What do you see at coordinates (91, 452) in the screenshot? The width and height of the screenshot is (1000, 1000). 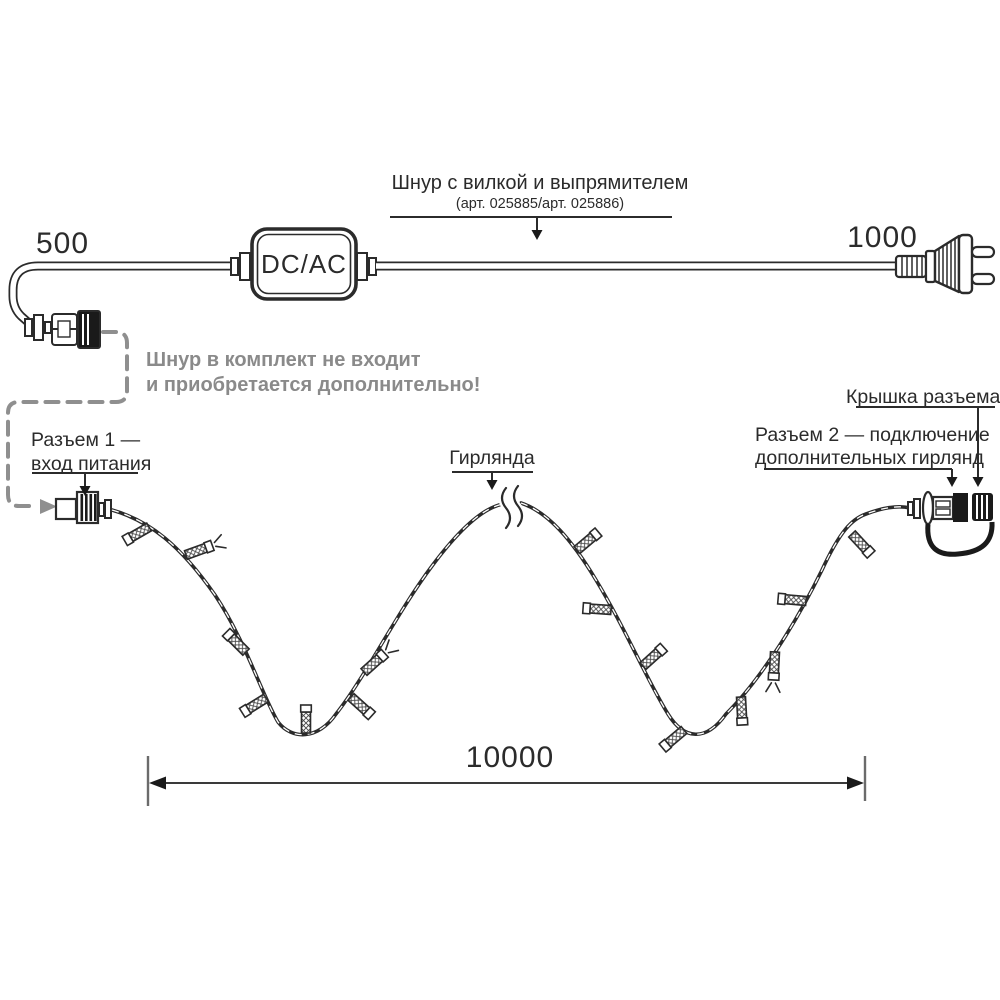 I see `callout-connector-1: Разъем 1 — вход питания` at bounding box center [91, 452].